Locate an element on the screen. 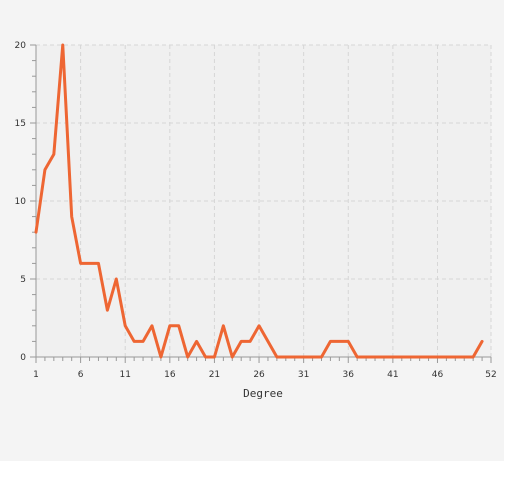 This screenshot has height=481, width=524. x-tick-label: 16 is located at coordinates (170, 375).